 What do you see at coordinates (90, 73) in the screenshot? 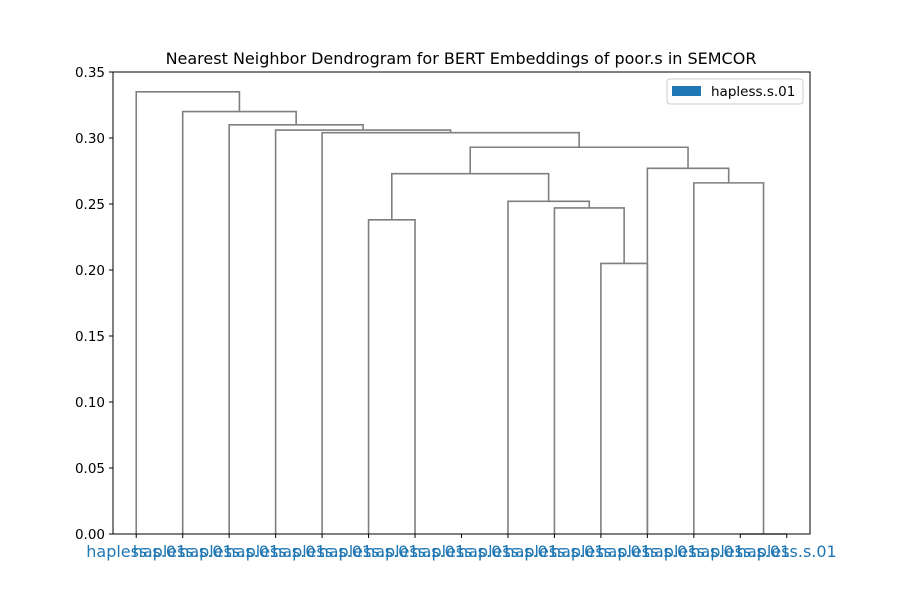
I see `y-tick-label: 0.35` at bounding box center [90, 73].